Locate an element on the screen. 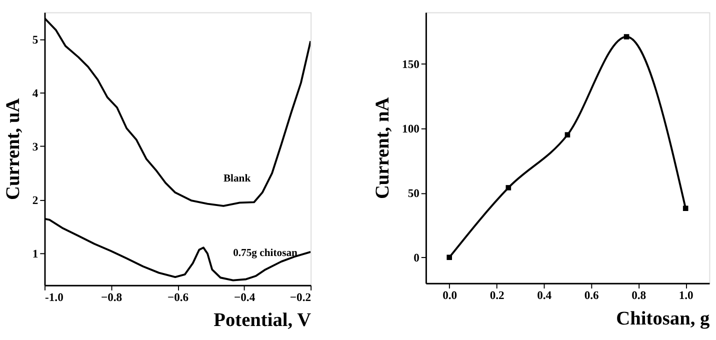 This screenshot has width=716, height=340. y-axis-title: Current, uA is located at coordinates (13, 149).